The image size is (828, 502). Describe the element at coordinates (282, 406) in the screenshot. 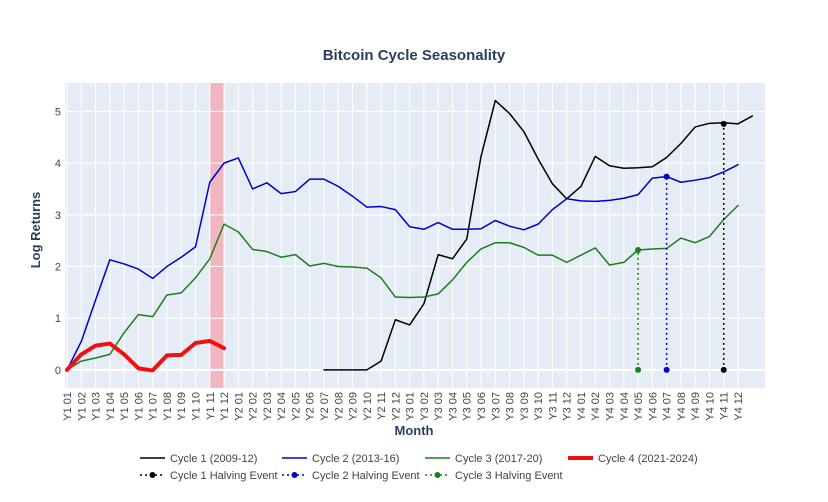

I see `x-tick-label: Y2 04` at that location.